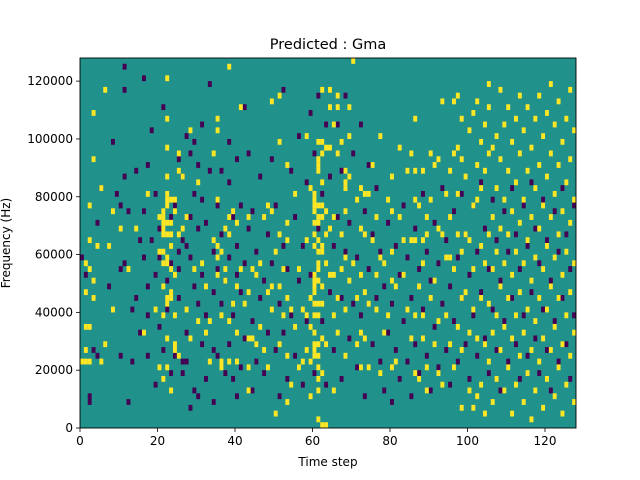 Image resolution: width=640 pixels, height=480 pixels. Describe the element at coordinates (50, 81) in the screenshot. I see `y-tick-label: 120000` at that location.